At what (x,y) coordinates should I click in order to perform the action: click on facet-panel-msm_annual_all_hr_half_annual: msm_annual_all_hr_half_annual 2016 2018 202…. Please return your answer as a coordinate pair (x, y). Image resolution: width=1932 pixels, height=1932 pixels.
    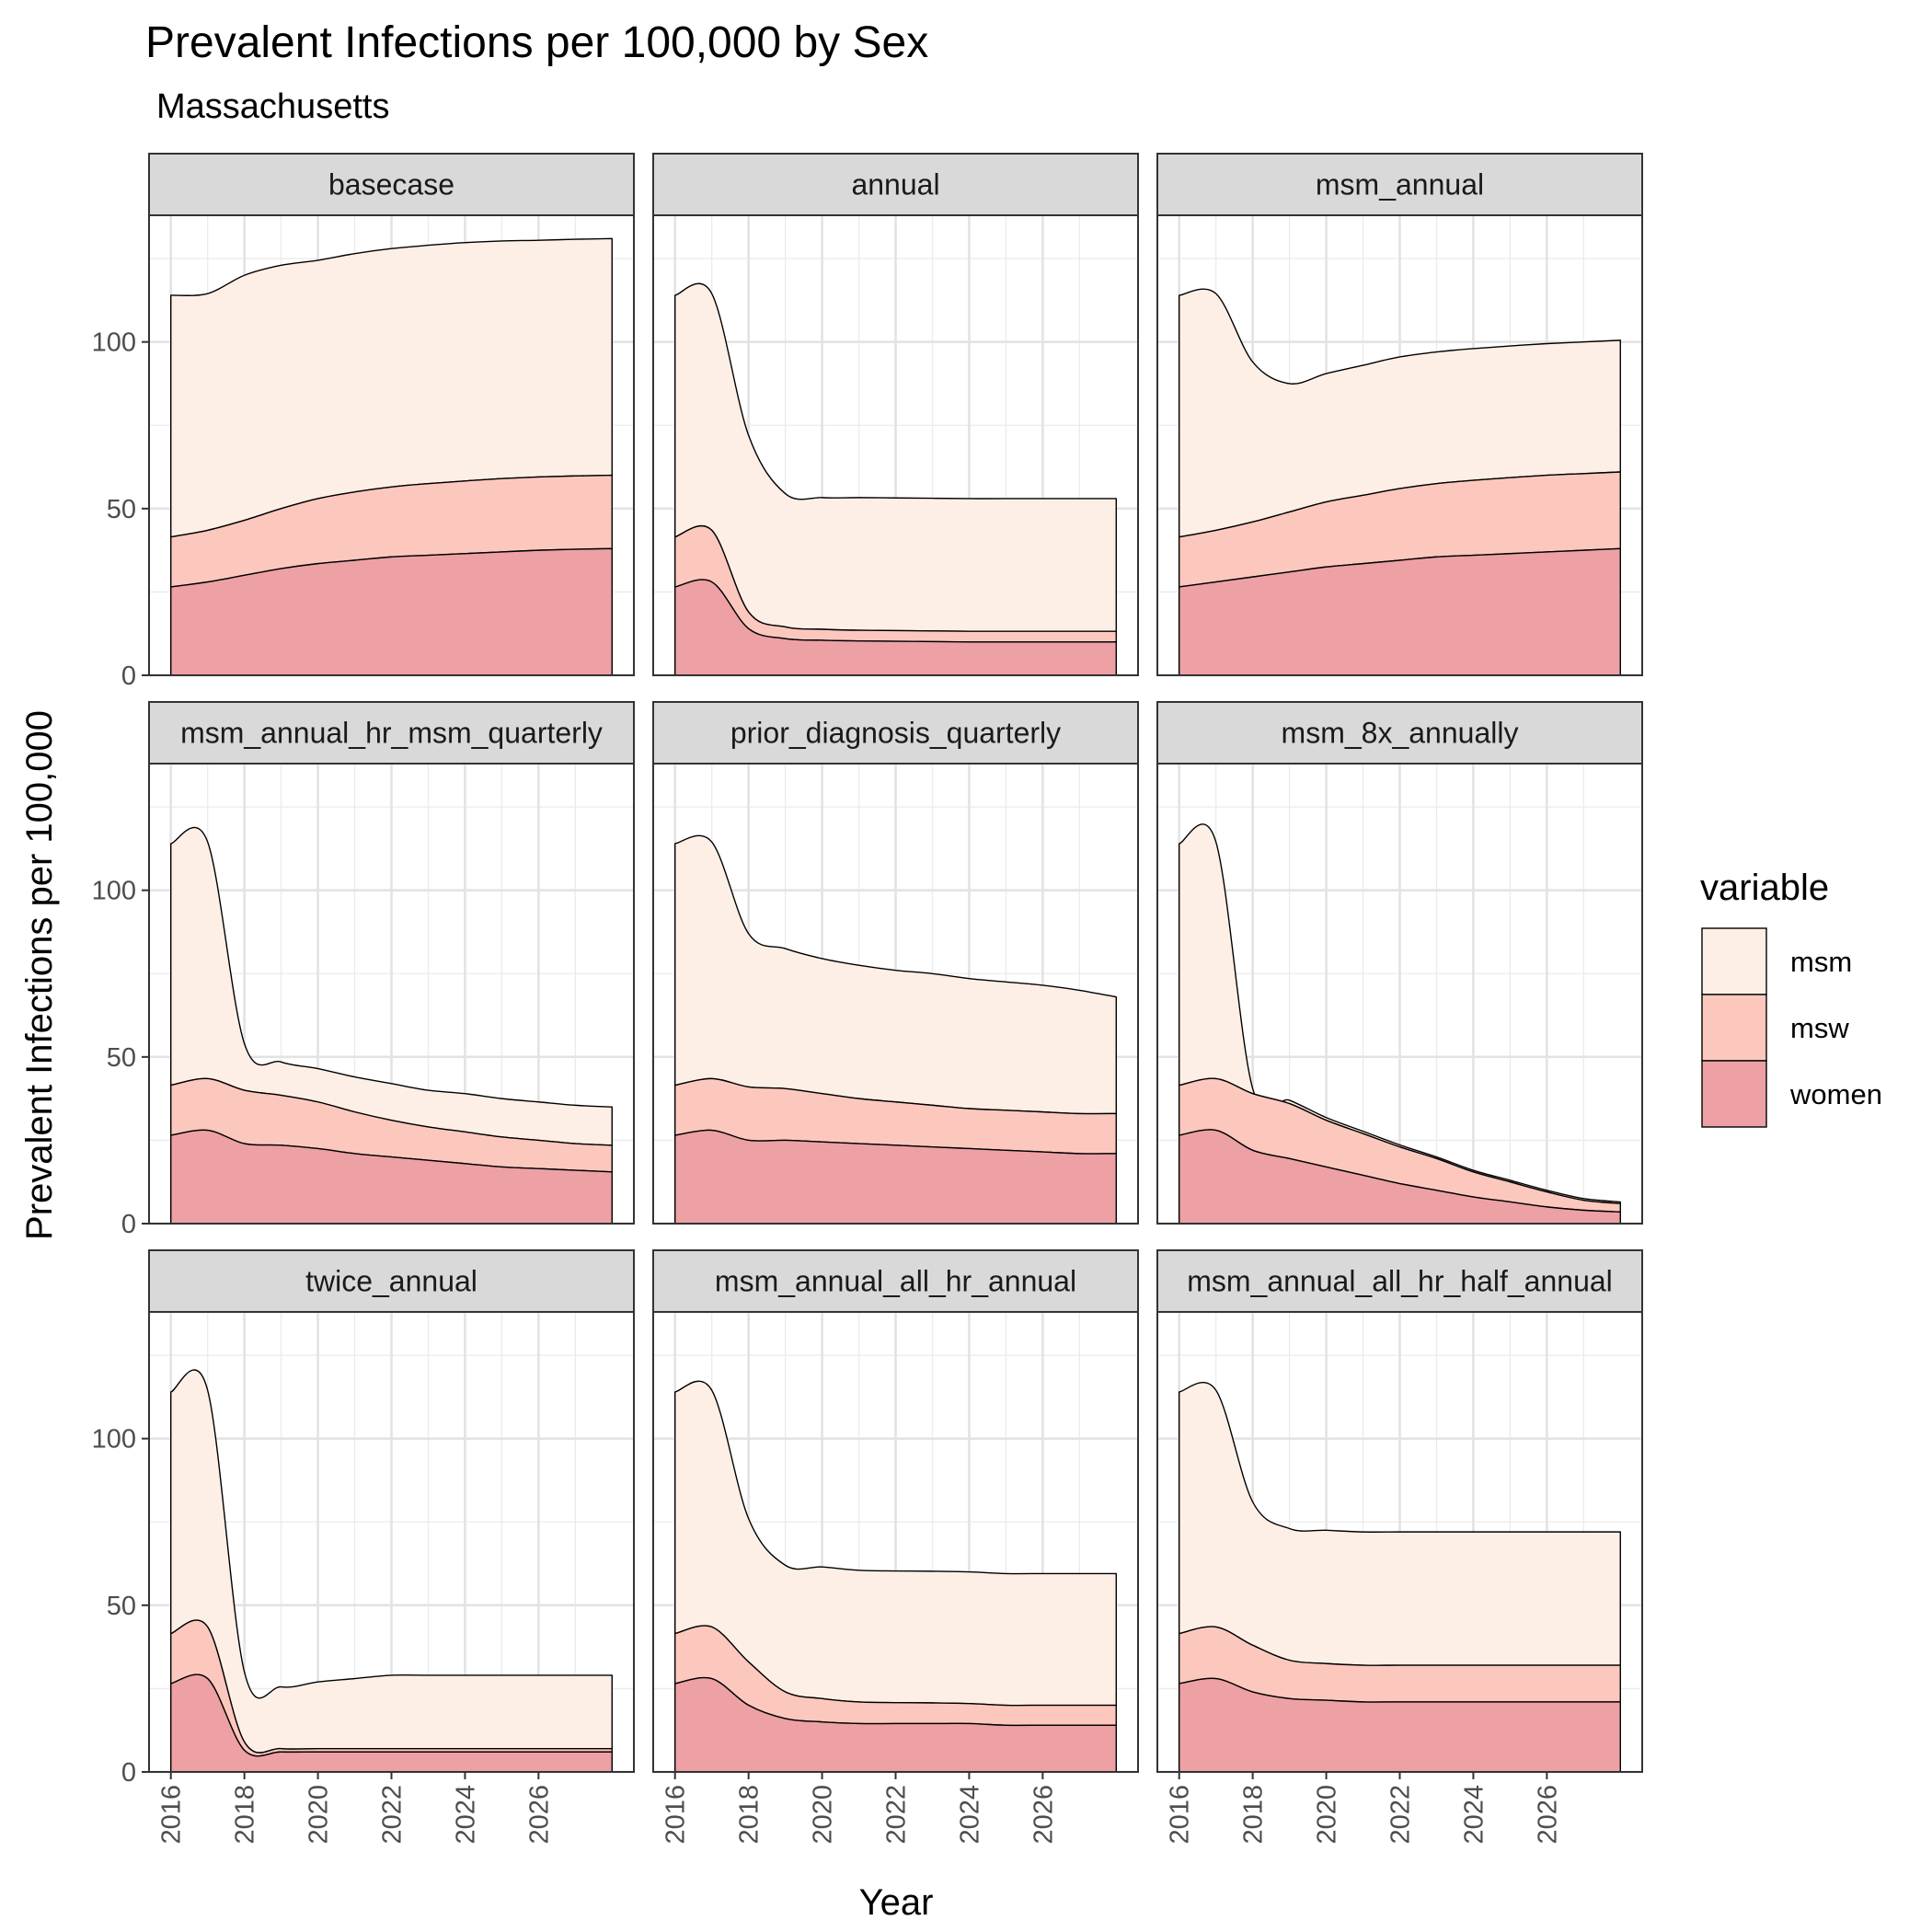
    Looking at the image, I should click on (1399, 1547).